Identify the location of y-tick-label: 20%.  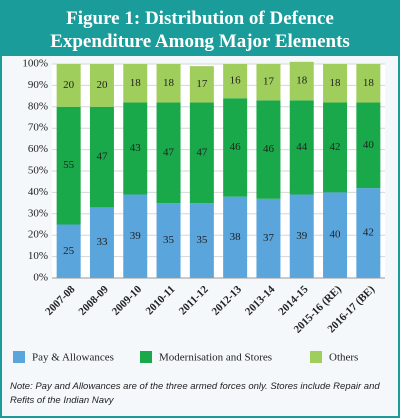
(38, 235).